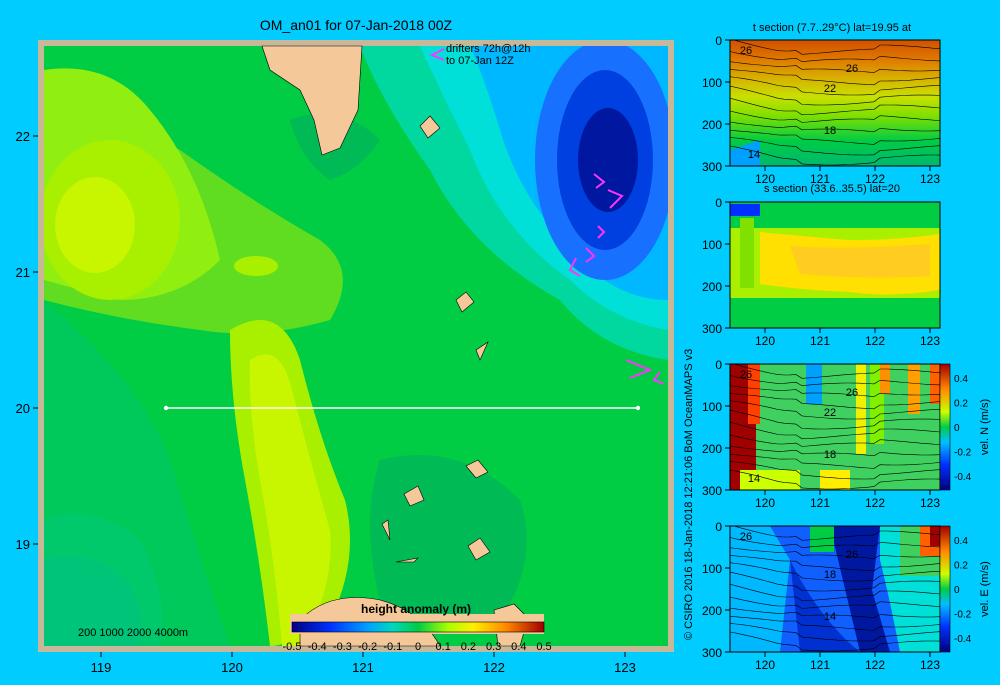  What do you see at coordinates (23, 544) in the screenshot?
I see `map-y-tick-label: 19` at bounding box center [23, 544].